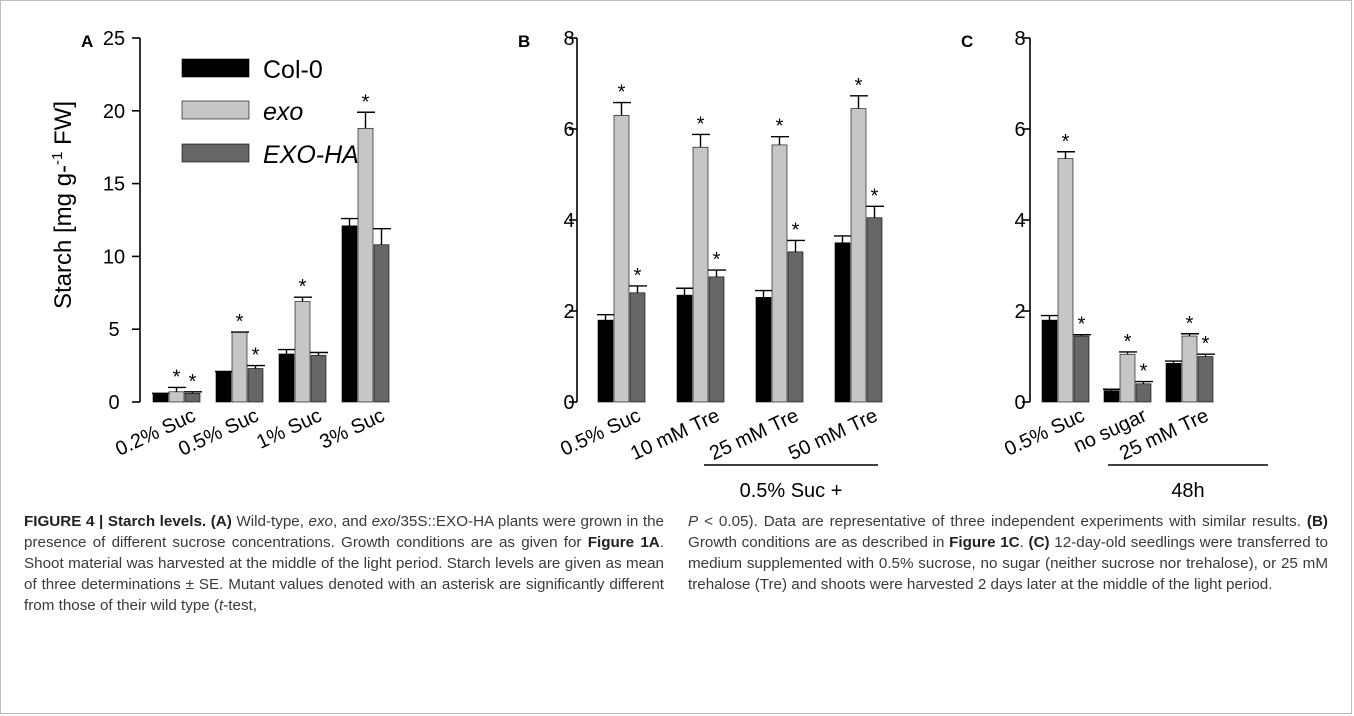  What do you see at coordinates (1317, 521) in the screenshot?
I see `caption-run: (B)` at bounding box center [1317, 521].